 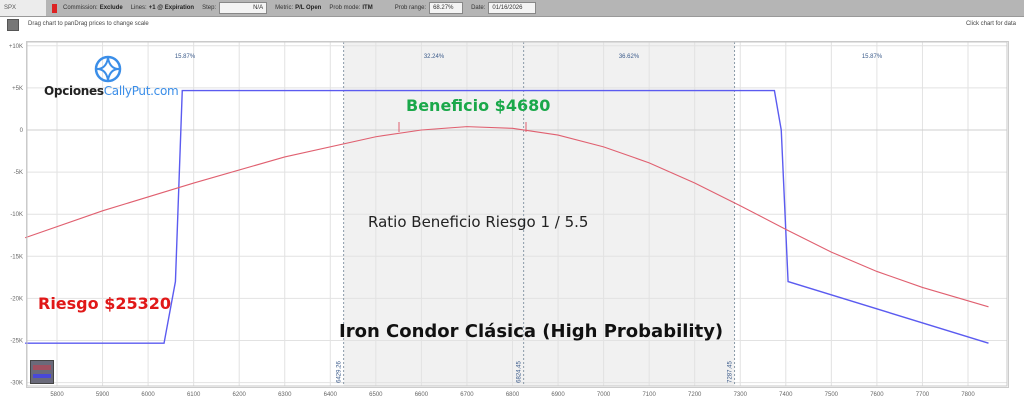 What do you see at coordinates (467, 395) in the screenshot?
I see `x-tick-label: 6700` at bounding box center [467, 395].